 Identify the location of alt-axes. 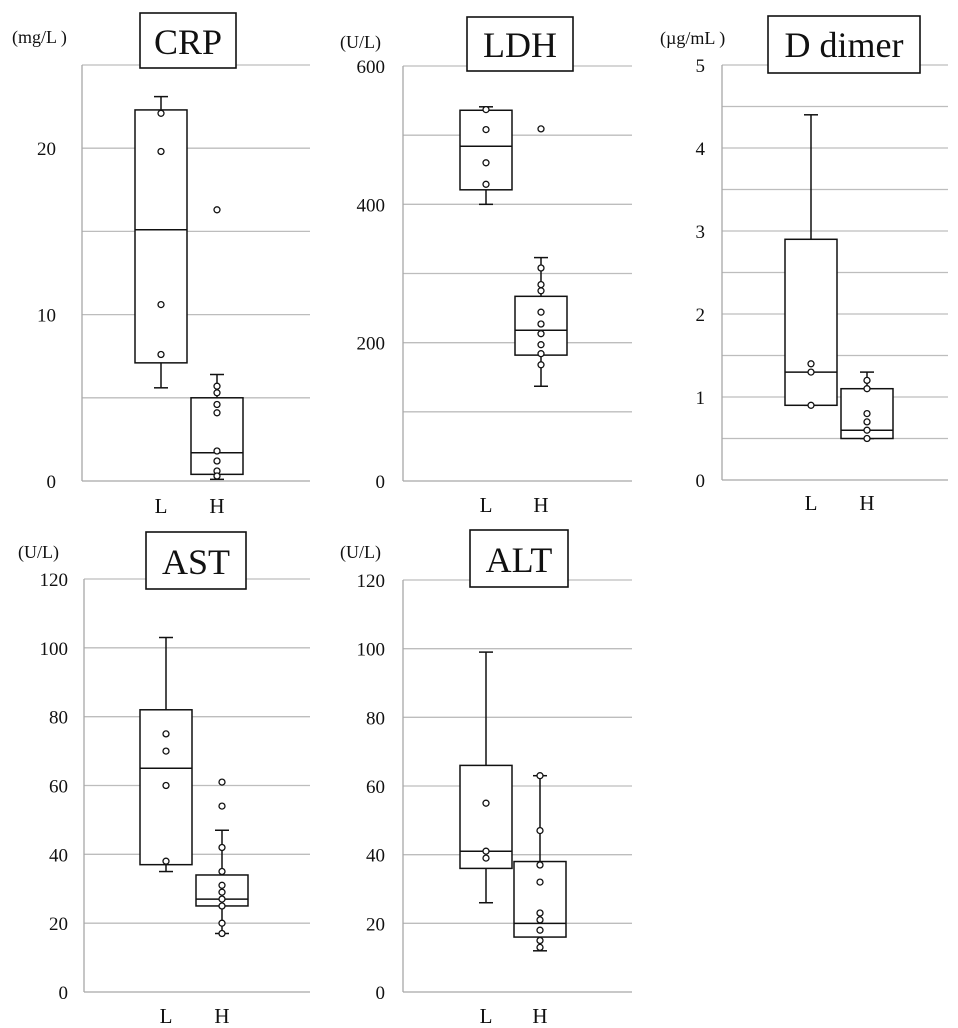
(517, 786).